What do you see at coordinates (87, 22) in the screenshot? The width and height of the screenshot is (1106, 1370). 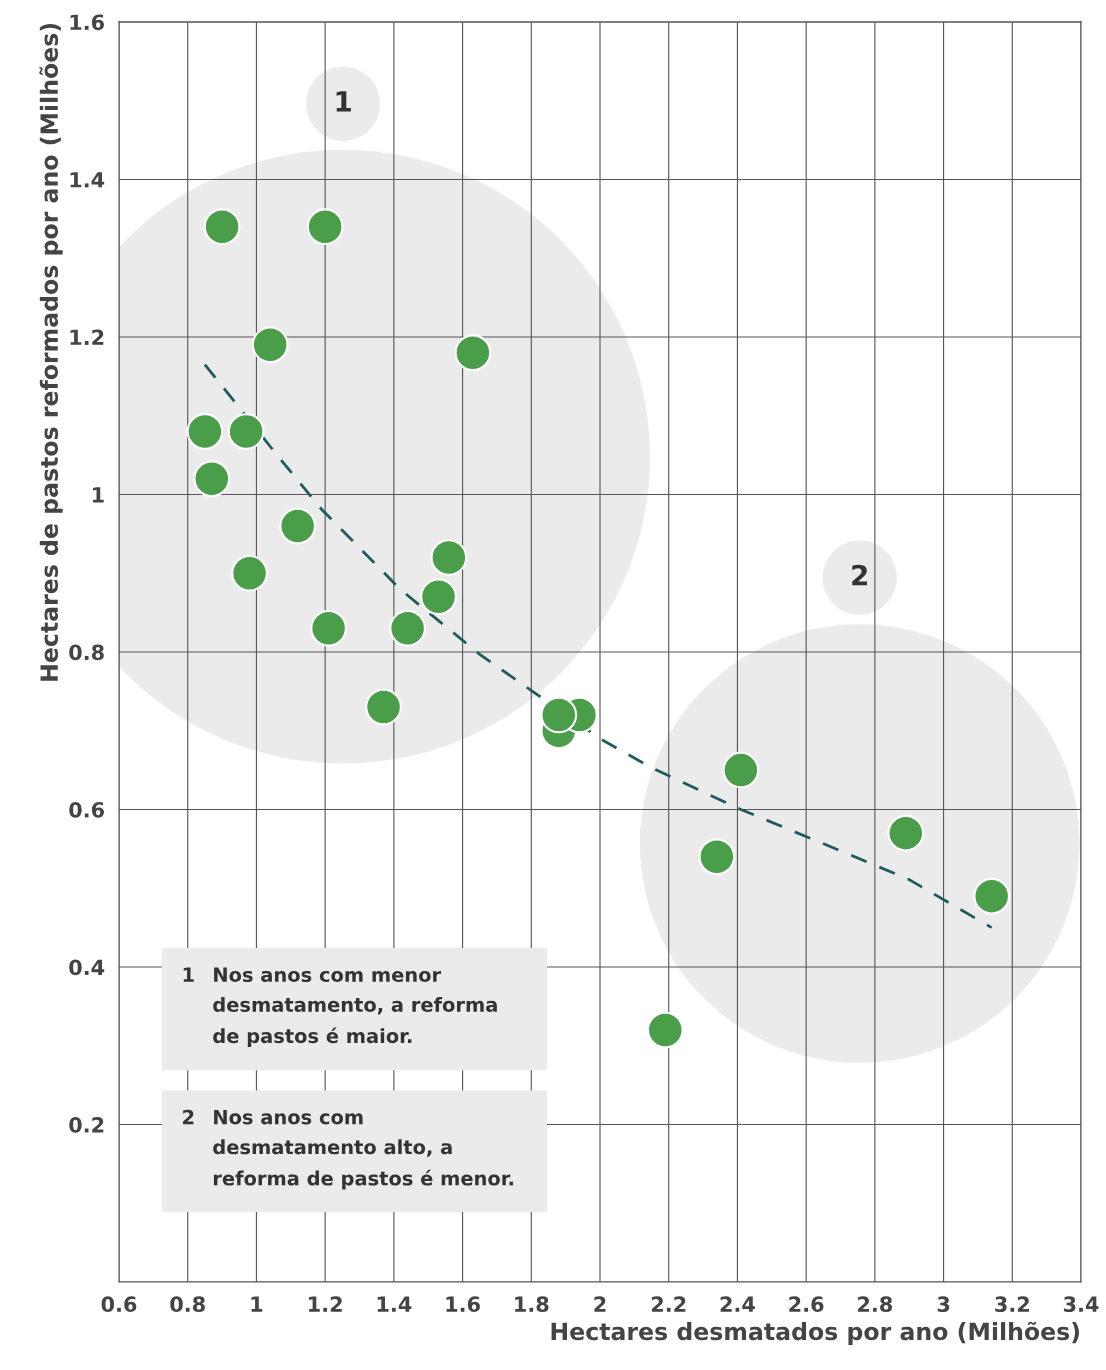 I see `y-tick-label: 1.6` at bounding box center [87, 22].